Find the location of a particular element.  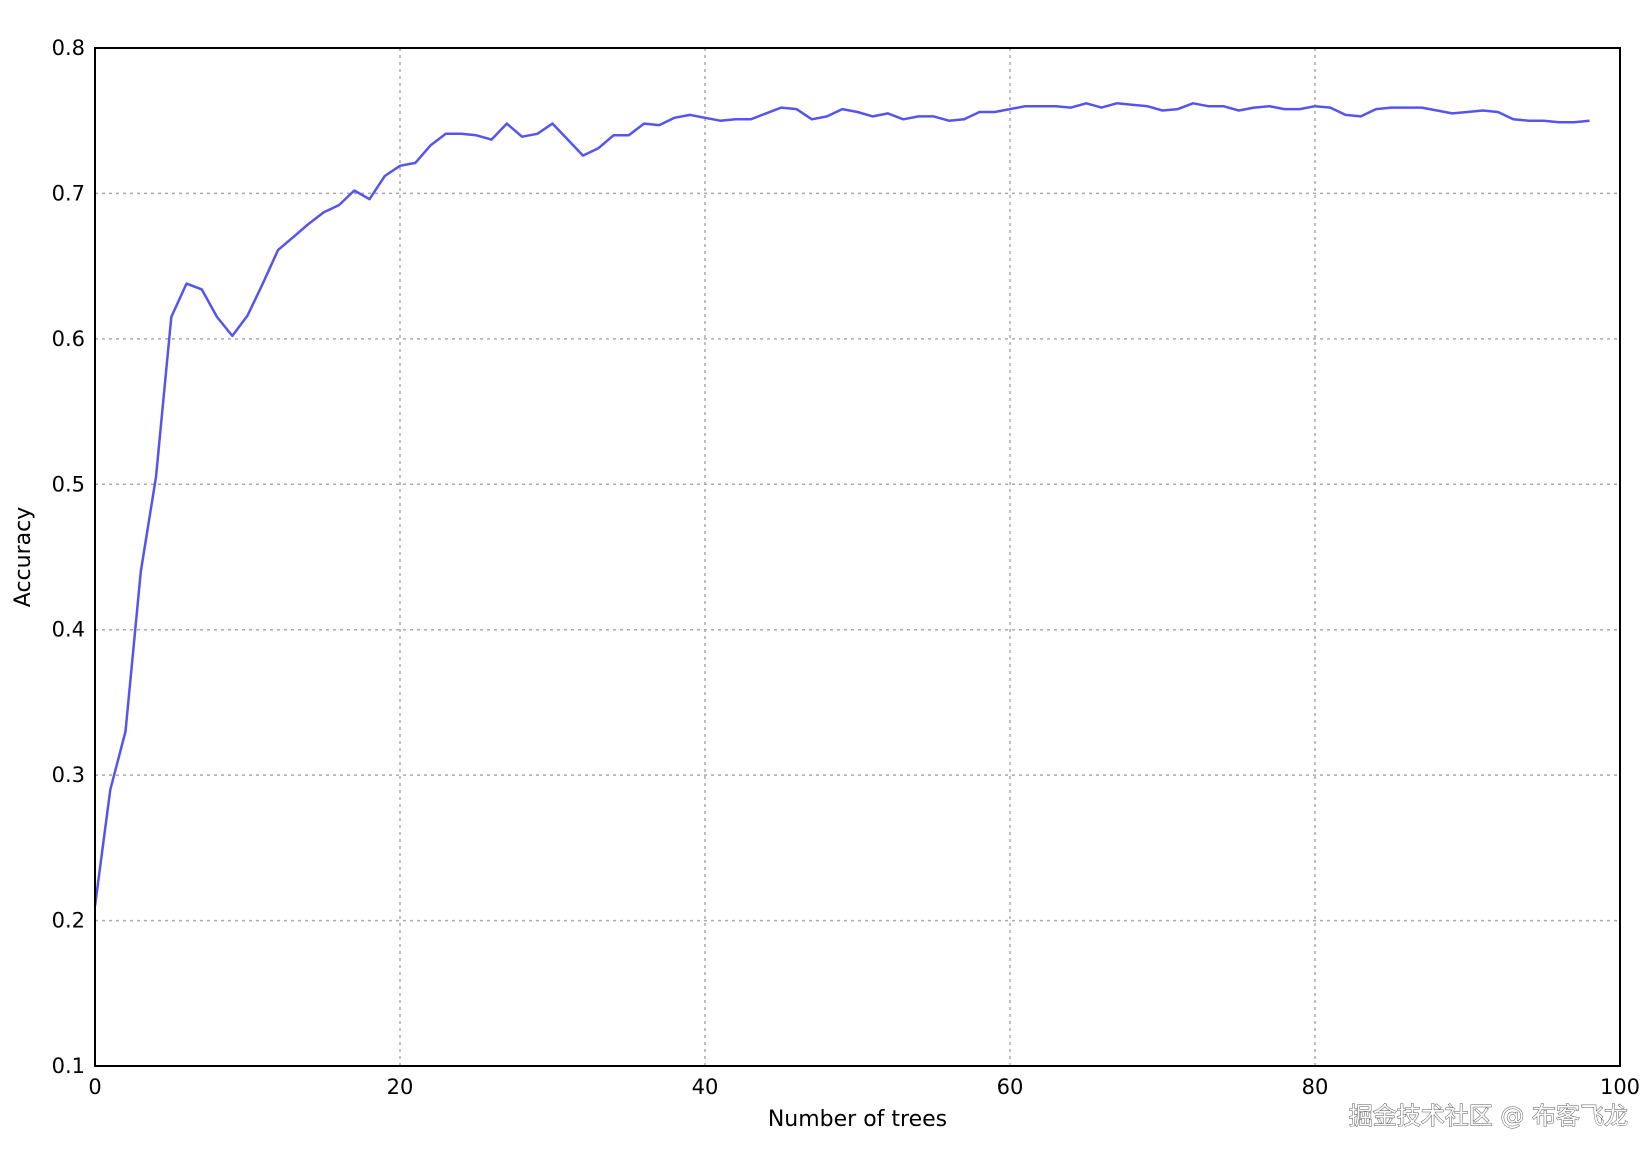

y-tick-label: 0.4 is located at coordinates (68, 630).